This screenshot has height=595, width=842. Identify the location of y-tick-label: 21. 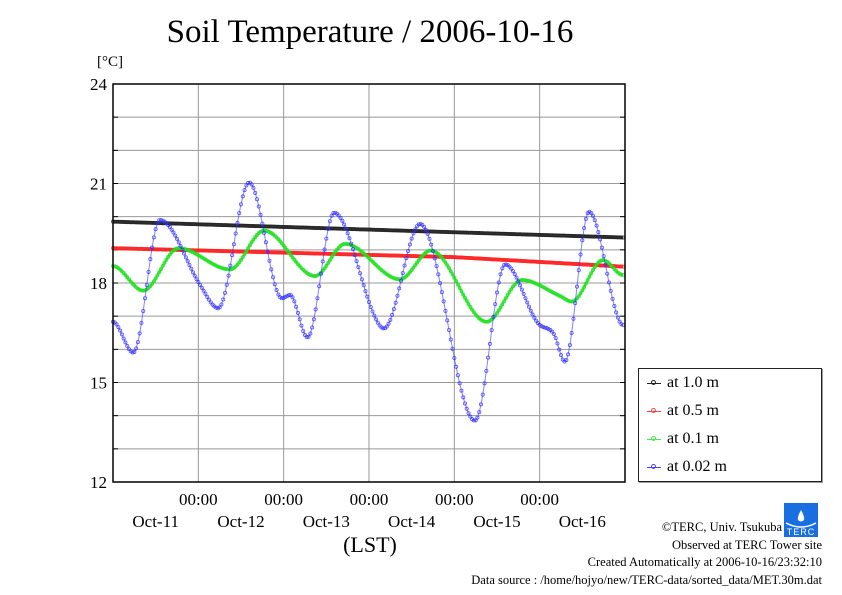
(98, 184).